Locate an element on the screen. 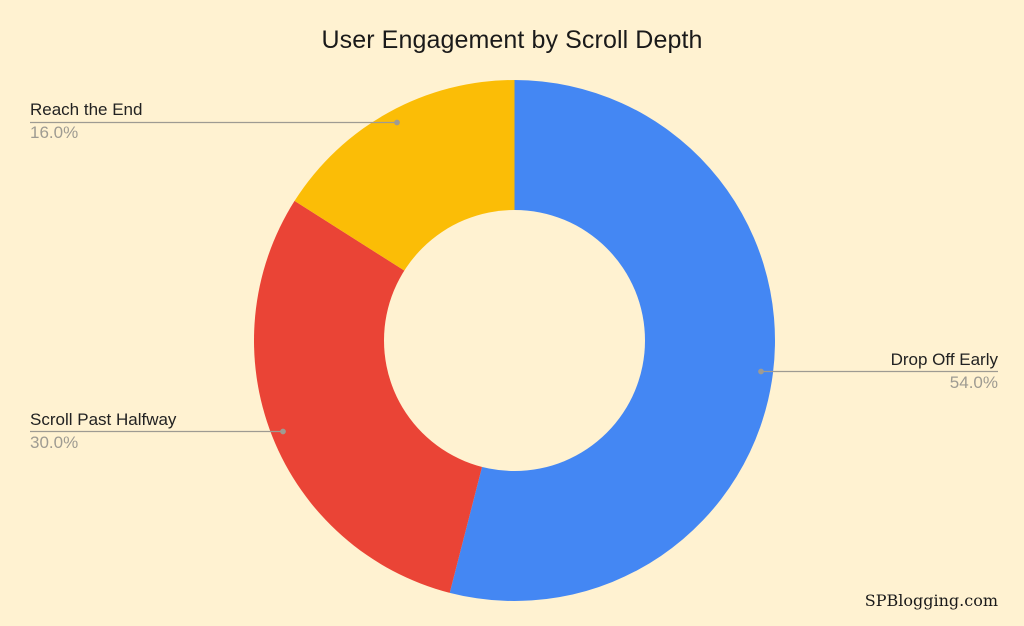  chart-title: User Engagement by Scroll Depth is located at coordinates (512, 40).